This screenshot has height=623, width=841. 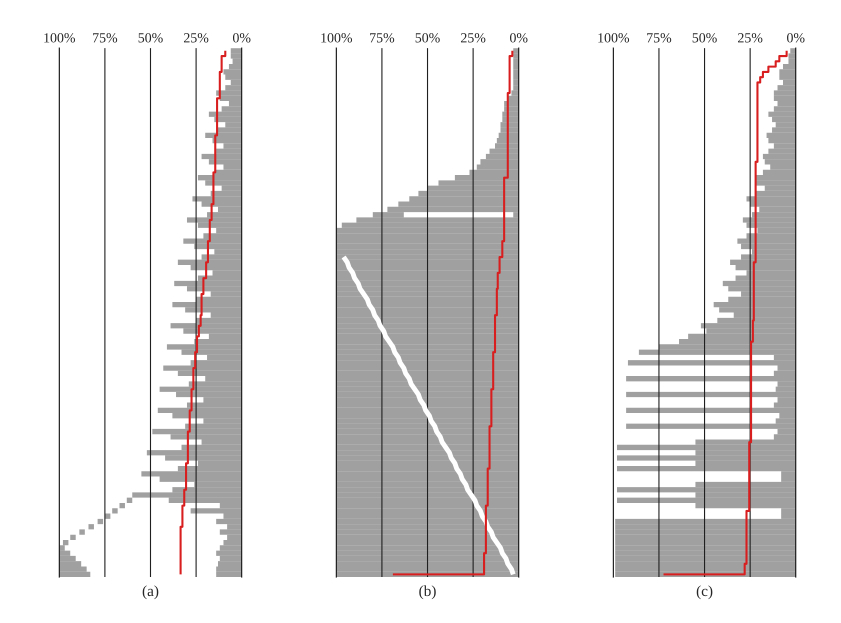 I want to click on x-axis-title: (b), so click(x=427, y=592).